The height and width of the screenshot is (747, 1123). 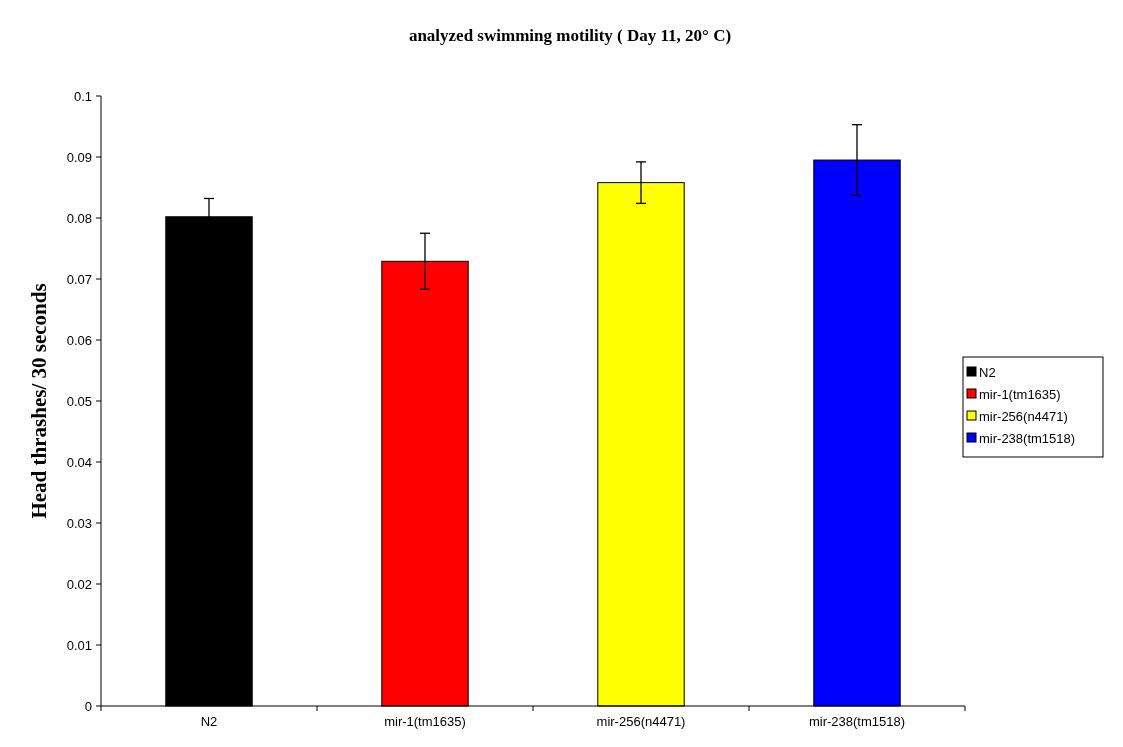 I want to click on x-tick-label: mir-238(tm1518), so click(x=857, y=721).